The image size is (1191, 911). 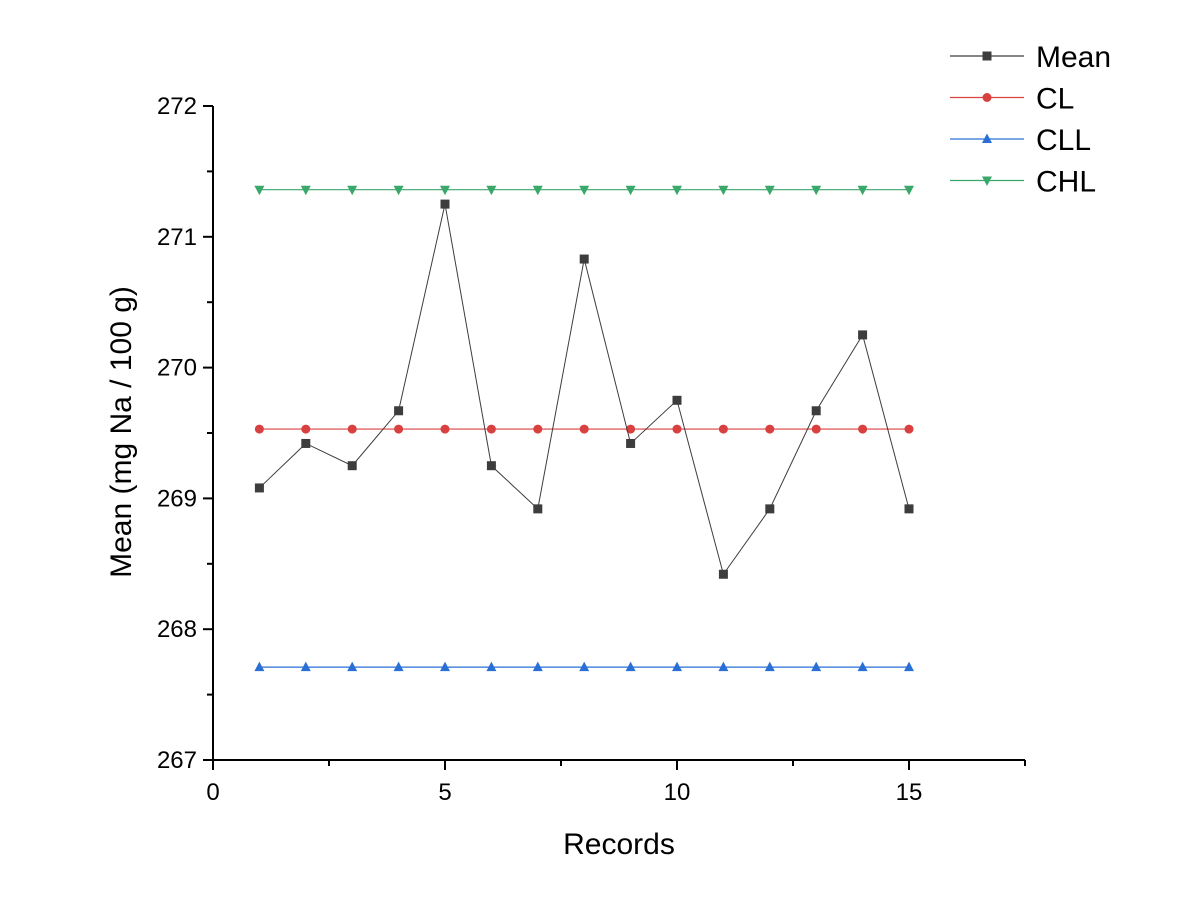 I want to click on y-tick-label: 267, so click(x=177, y=760).